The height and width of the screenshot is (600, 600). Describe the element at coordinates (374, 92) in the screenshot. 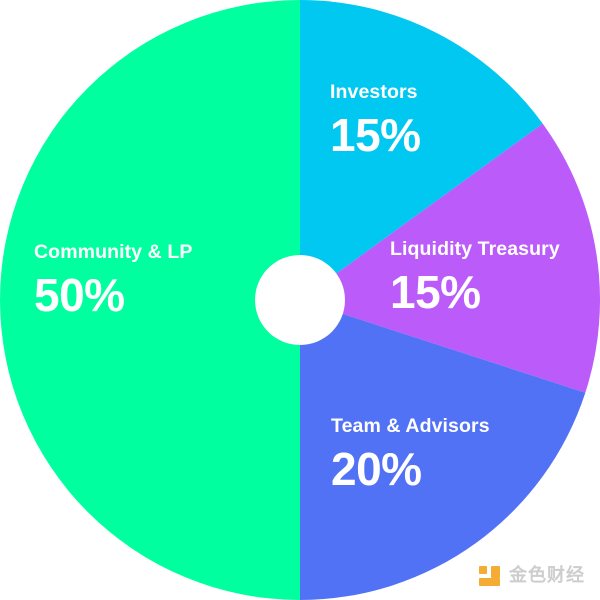

I see `pie-label-investors-name: Investors` at that location.